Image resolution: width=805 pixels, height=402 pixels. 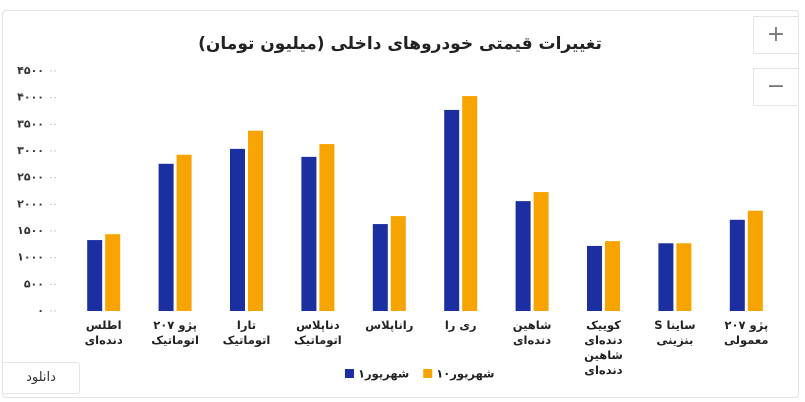 What do you see at coordinates (30, 230) in the screenshot?
I see `y-tick-label: ۱۵۰۰` at bounding box center [30, 230].